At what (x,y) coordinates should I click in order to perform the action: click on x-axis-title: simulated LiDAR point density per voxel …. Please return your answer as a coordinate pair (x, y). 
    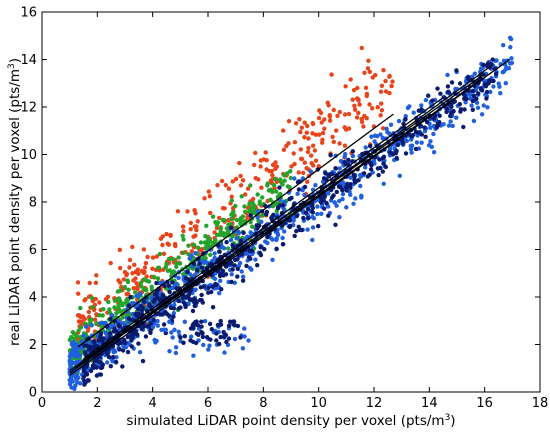
    Looking at the image, I should click on (290, 421).